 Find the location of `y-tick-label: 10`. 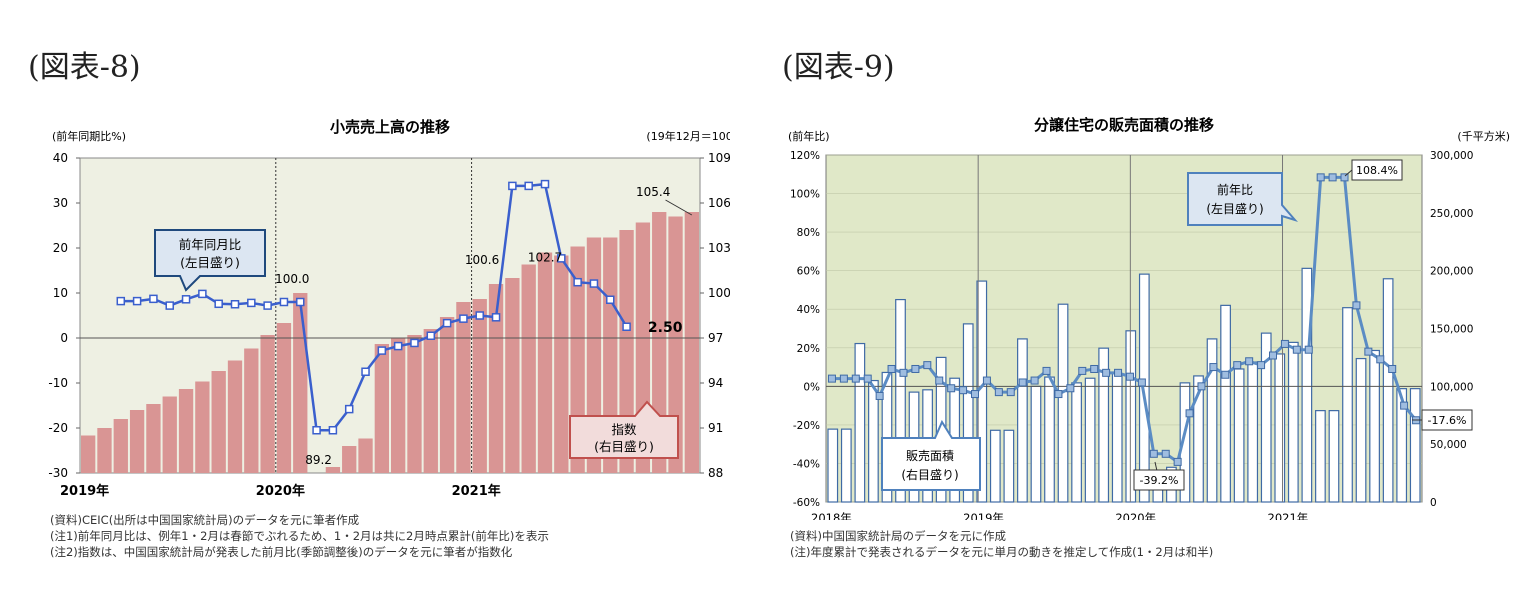

y-tick-label: 10 is located at coordinates (60, 293).